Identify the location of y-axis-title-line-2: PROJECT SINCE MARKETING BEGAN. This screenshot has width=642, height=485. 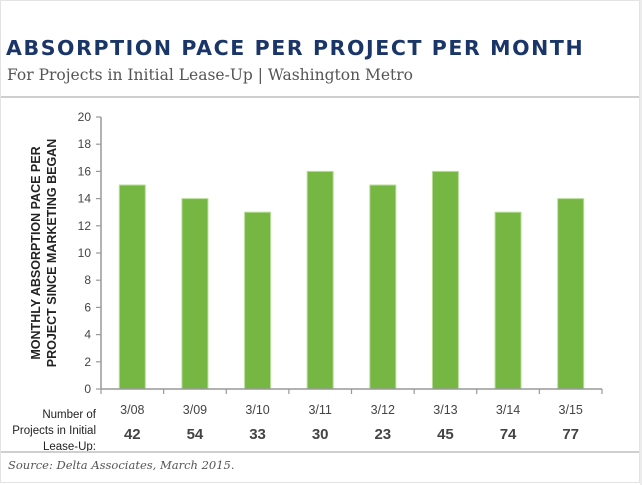
(52, 253).